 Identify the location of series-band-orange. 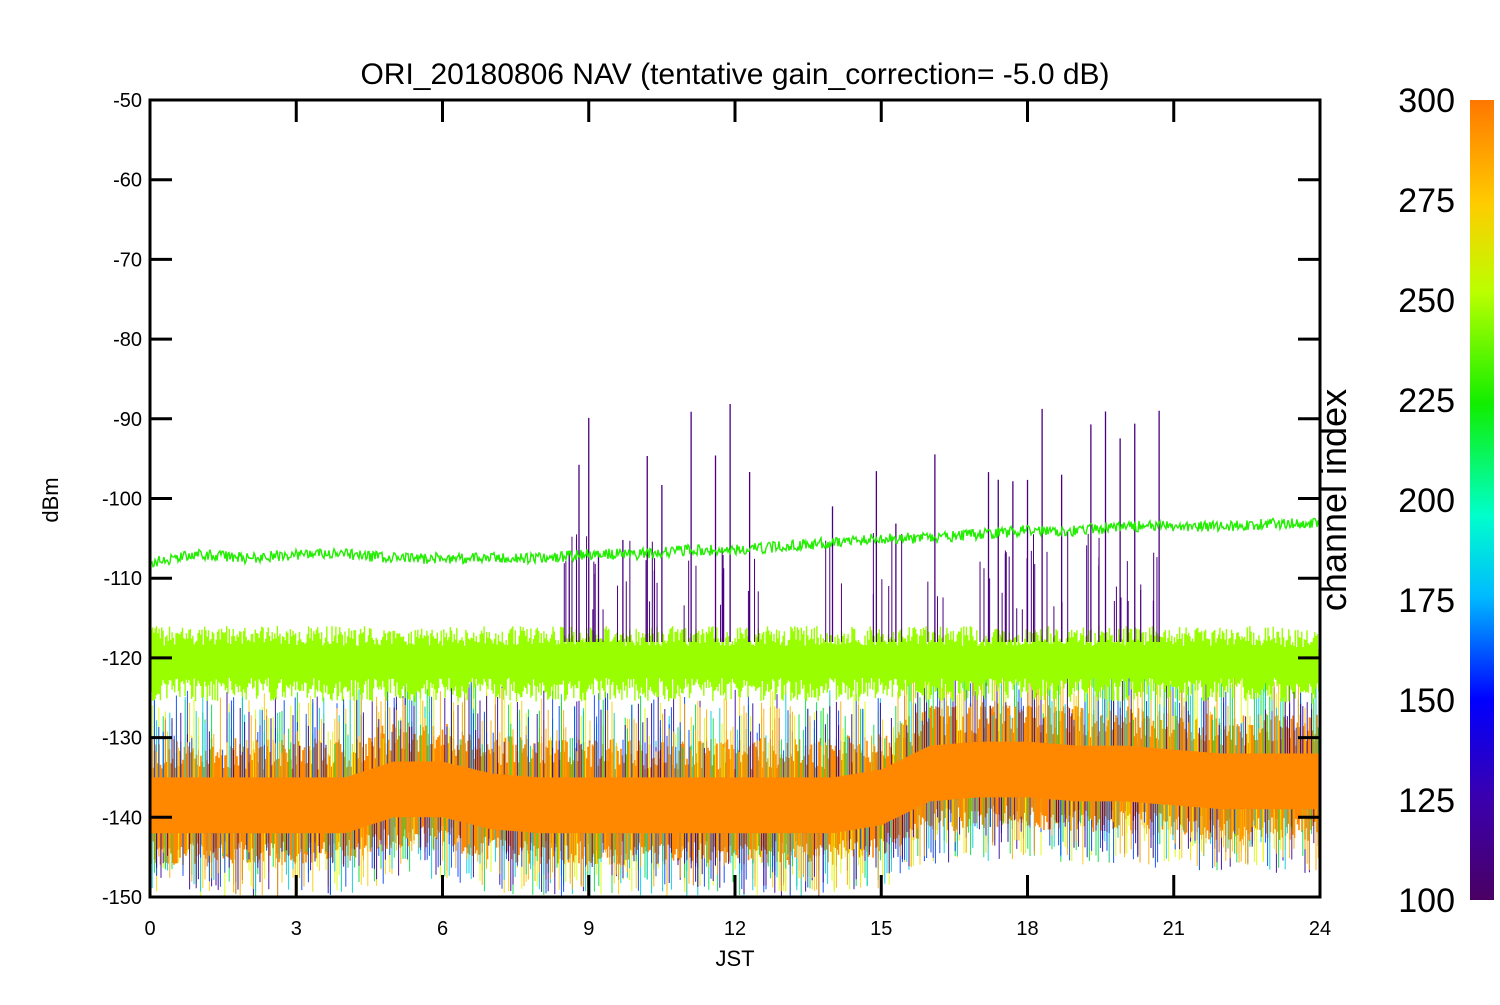
(735, 783).